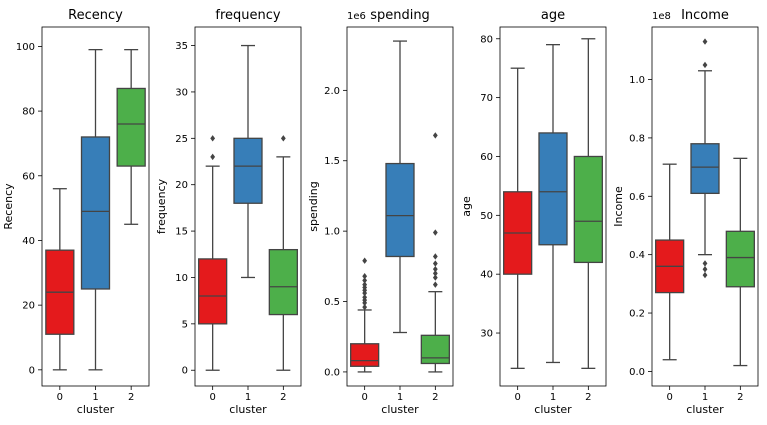 This screenshot has width=767, height=425. I want to click on y-tick-label: 0.5, so click(332, 302).